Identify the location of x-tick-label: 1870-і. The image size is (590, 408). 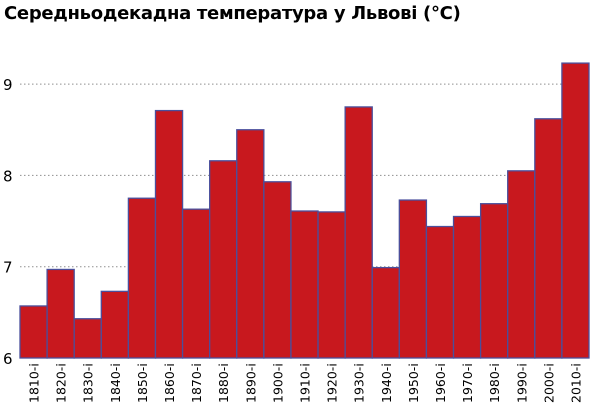
(196, 383).